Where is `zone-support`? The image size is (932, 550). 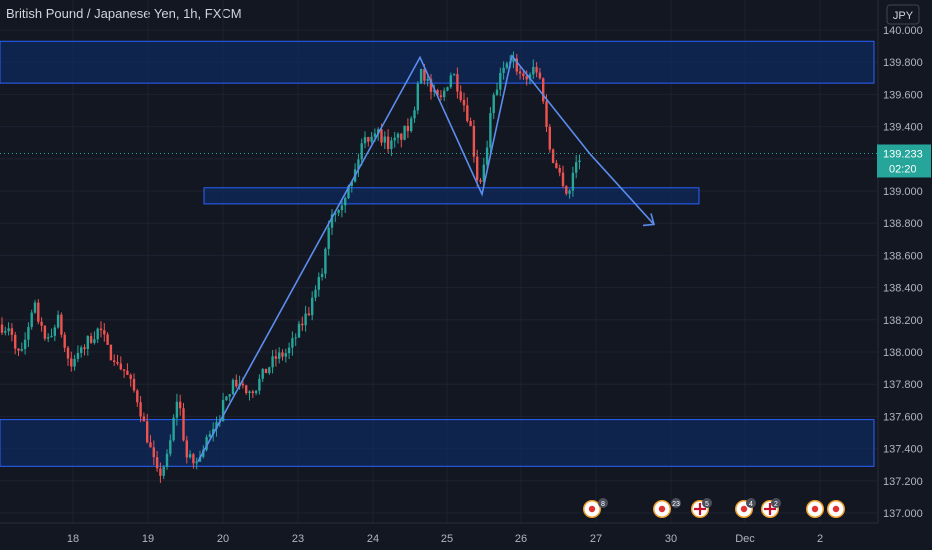
zone-support is located at coordinates (437, 443).